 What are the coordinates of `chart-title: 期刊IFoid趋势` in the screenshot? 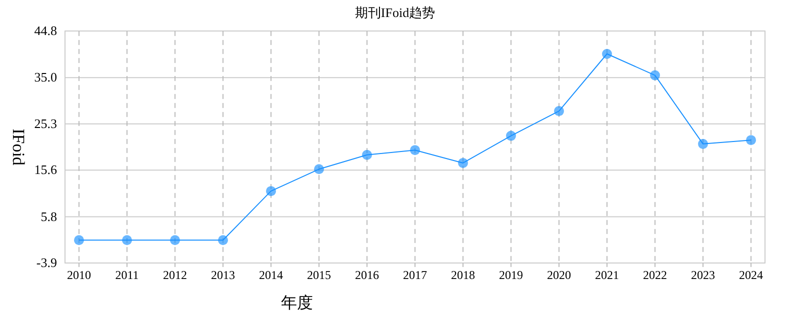 It's located at (395, 12).